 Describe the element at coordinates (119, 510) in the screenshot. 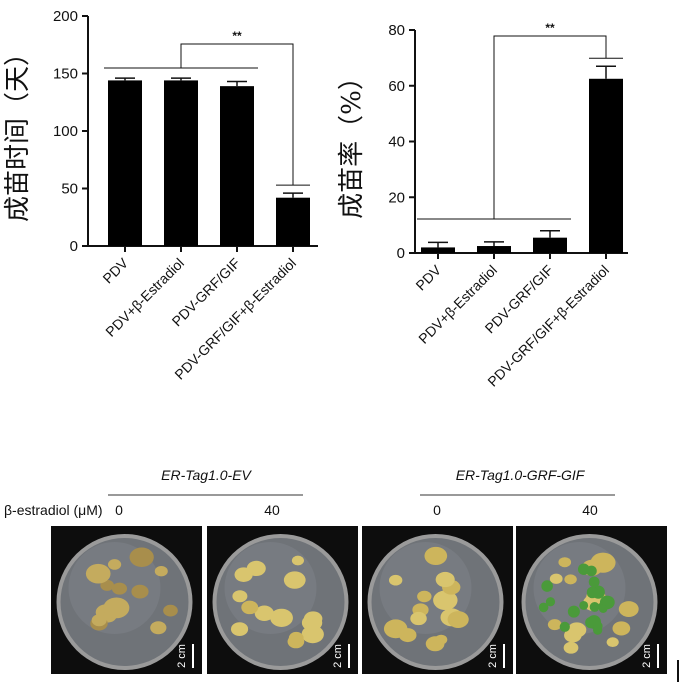

I see `concentration-1: 0` at that location.